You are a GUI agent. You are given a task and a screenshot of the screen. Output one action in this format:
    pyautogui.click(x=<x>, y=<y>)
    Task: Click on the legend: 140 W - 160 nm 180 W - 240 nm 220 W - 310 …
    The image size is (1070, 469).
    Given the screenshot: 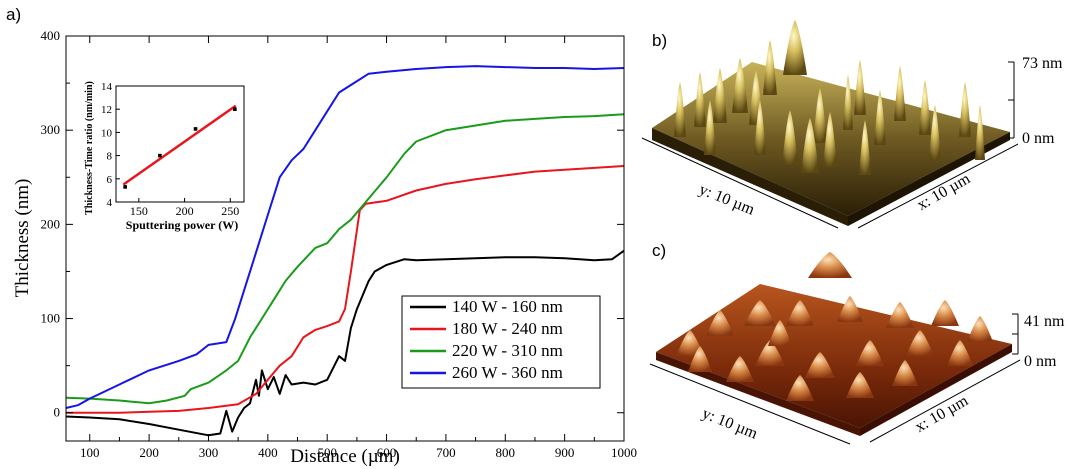 What is the action you would take?
    pyautogui.click(x=501, y=342)
    